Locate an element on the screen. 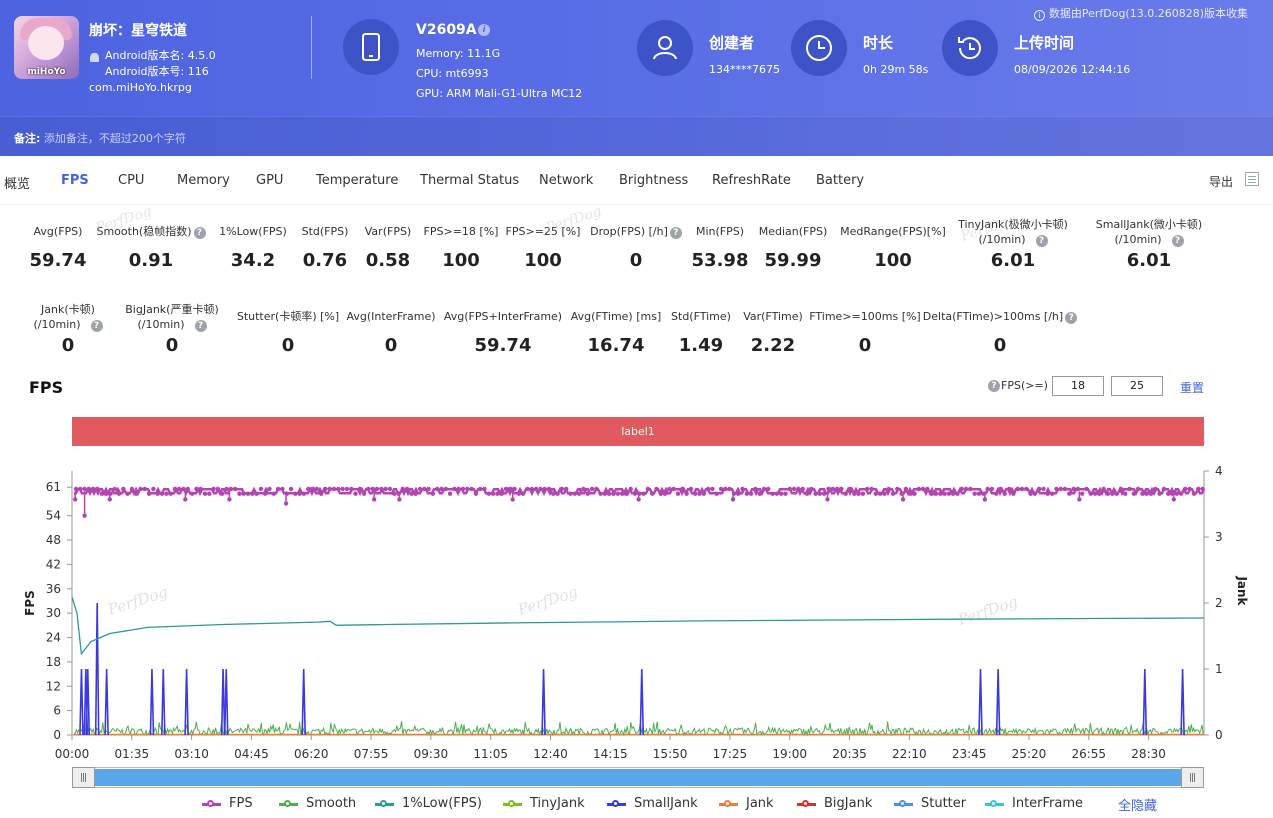 Image resolution: width=1273 pixels, height=818 pixels. tab-cpu: CPU is located at coordinates (131, 180).